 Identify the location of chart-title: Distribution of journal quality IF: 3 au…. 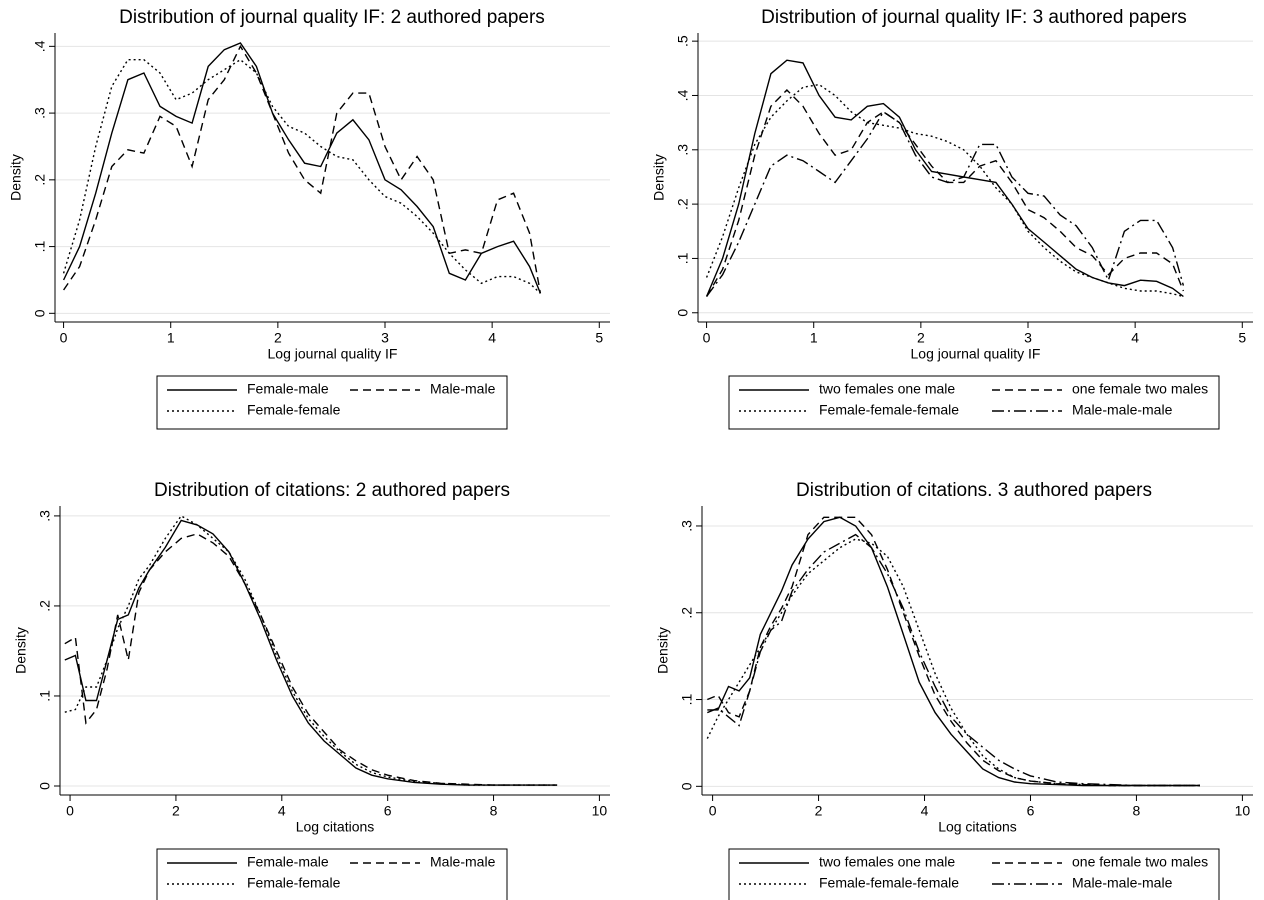
(974, 17).